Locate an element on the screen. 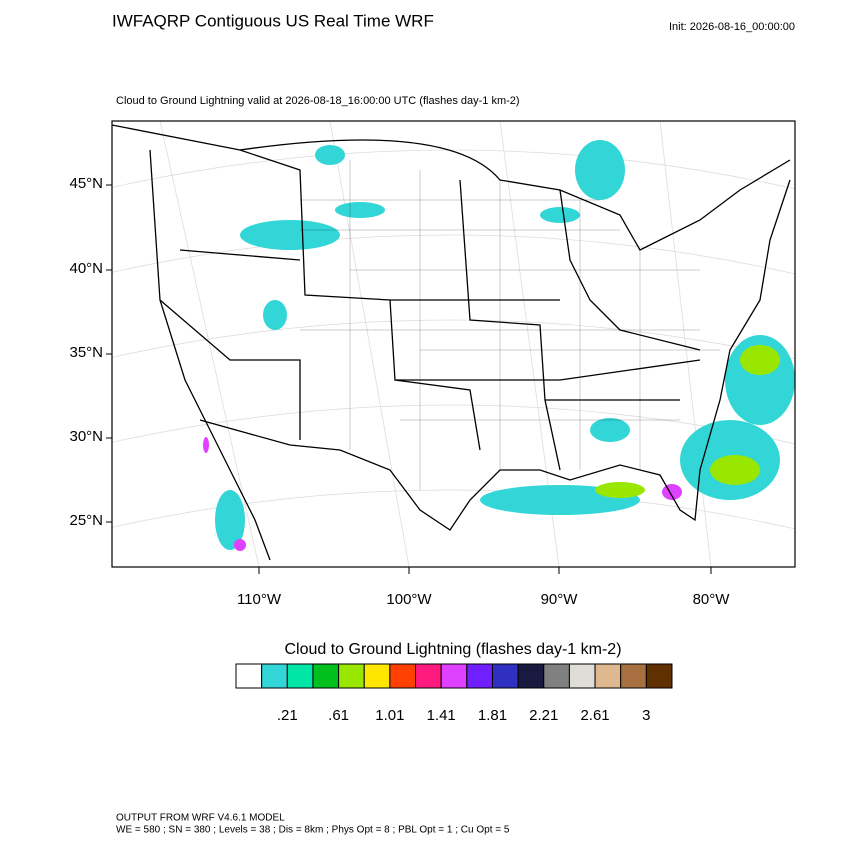 This screenshot has height=850, width=850. footer-line: OUTPUT FROM WRF V4.6.1 MODEL is located at coordinates (200, 818).